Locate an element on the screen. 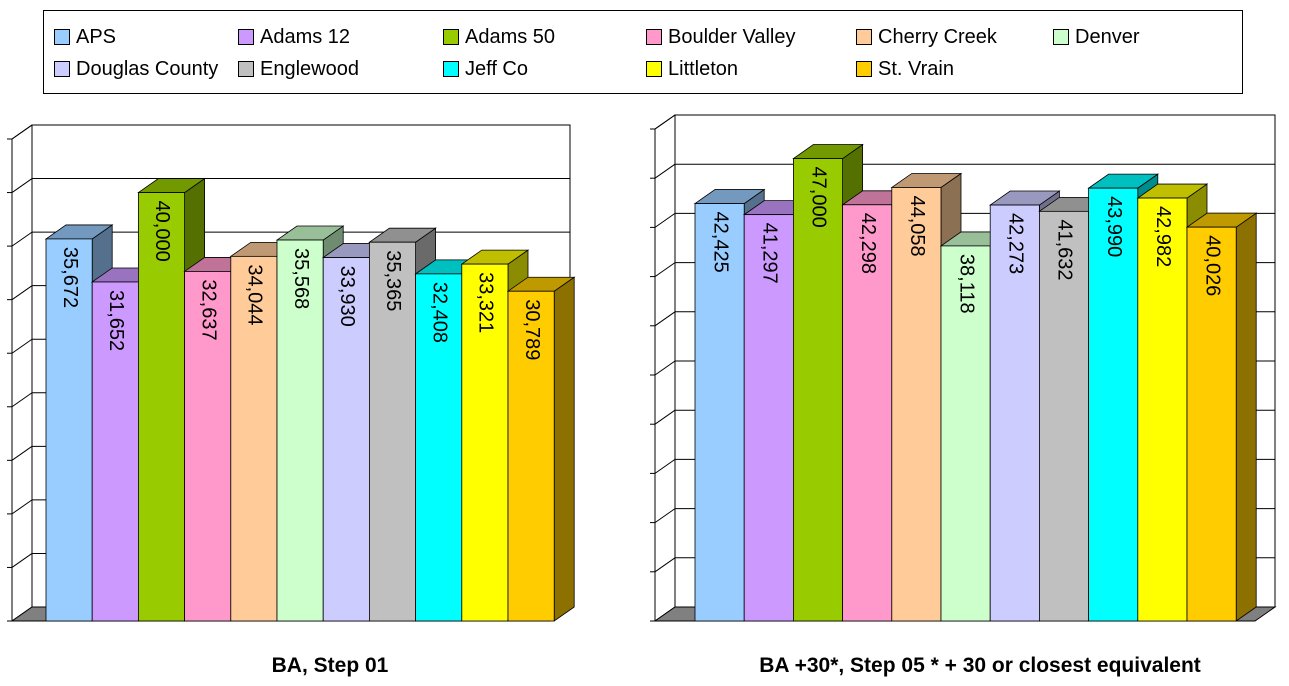  legend-item: Adams 12 is located at coordinates (294, 37).